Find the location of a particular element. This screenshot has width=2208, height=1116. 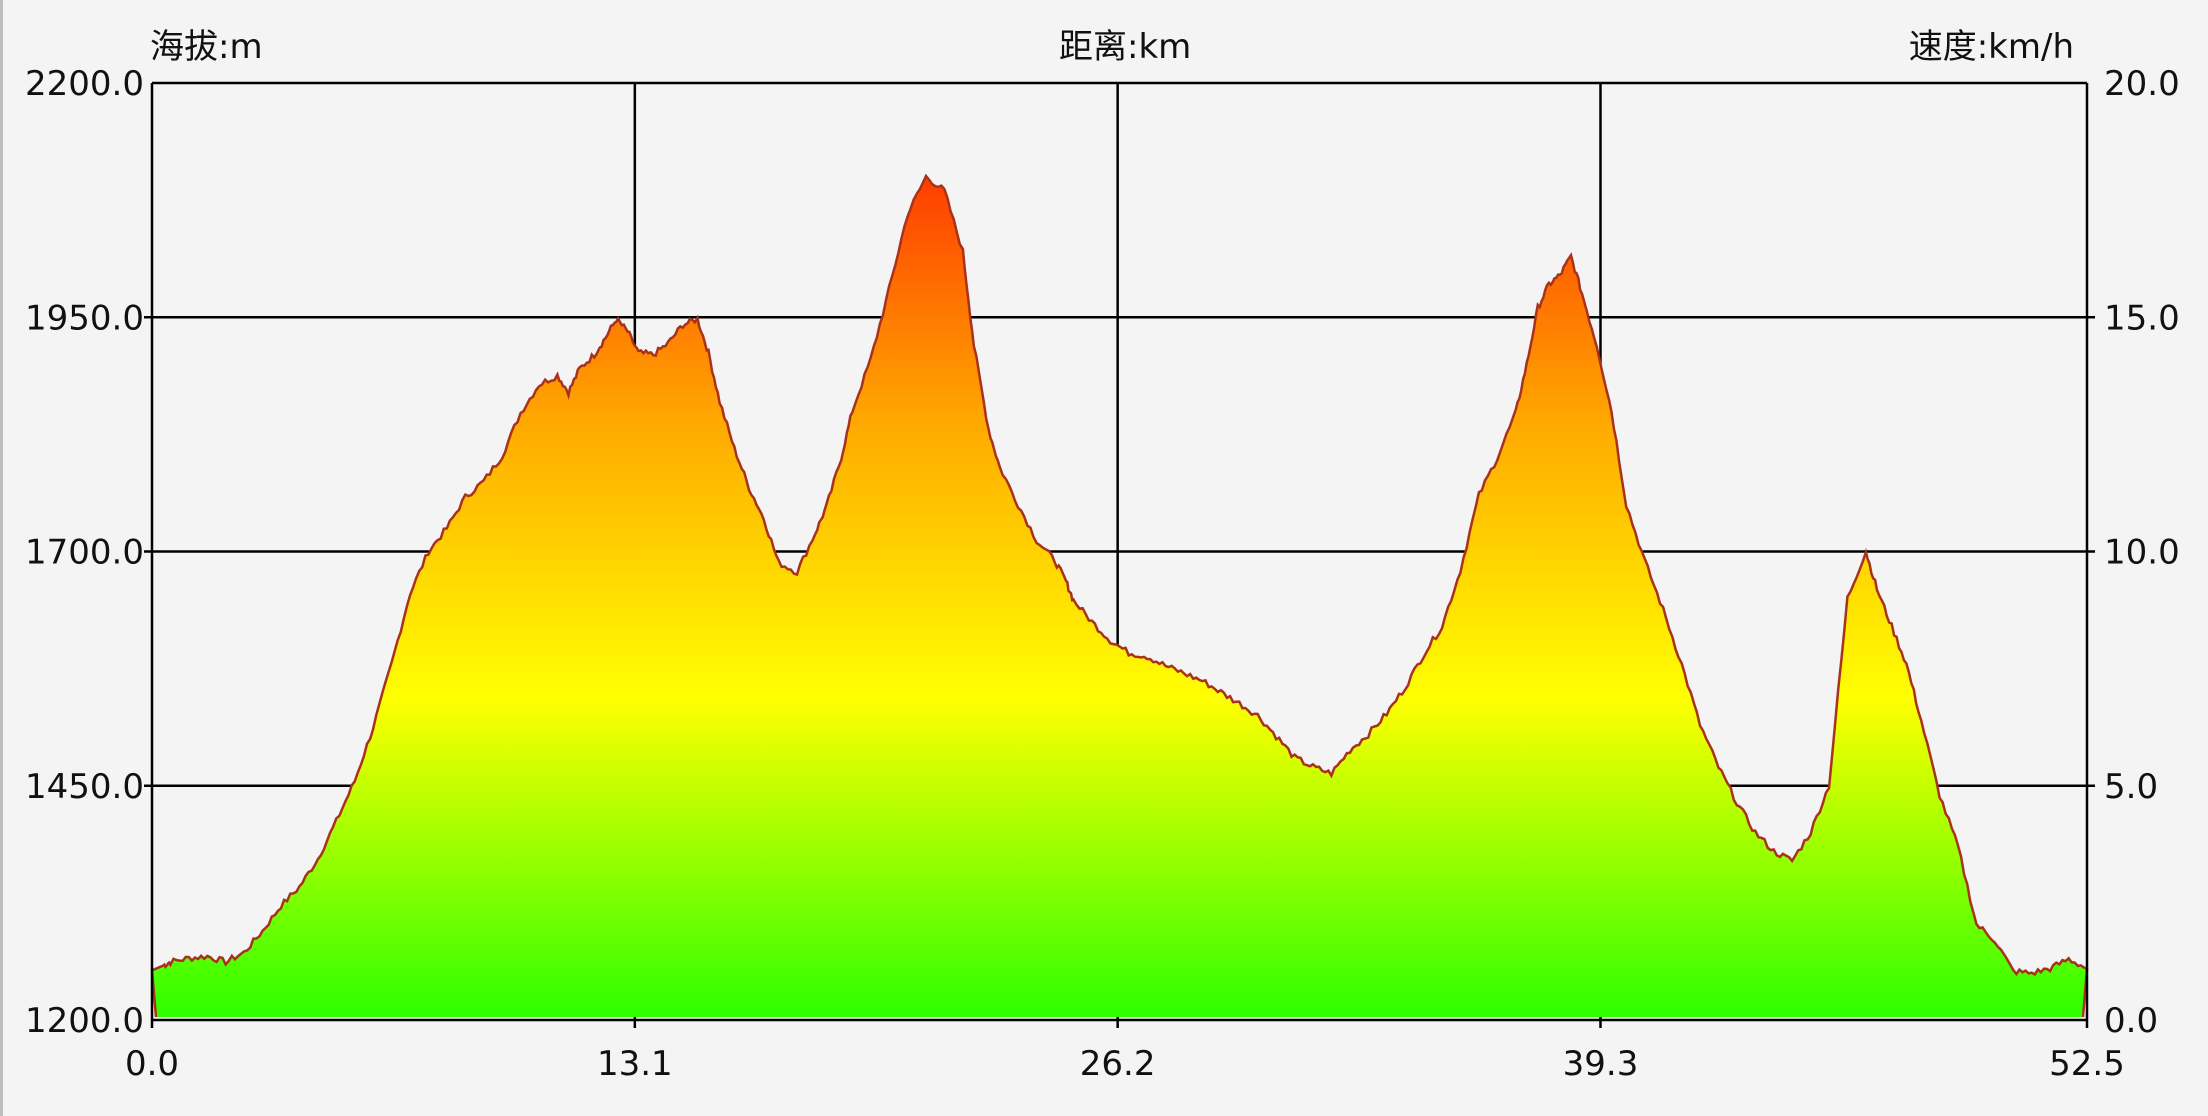

x-tick-label: 0.0 is located at coordinates (152, 1064).